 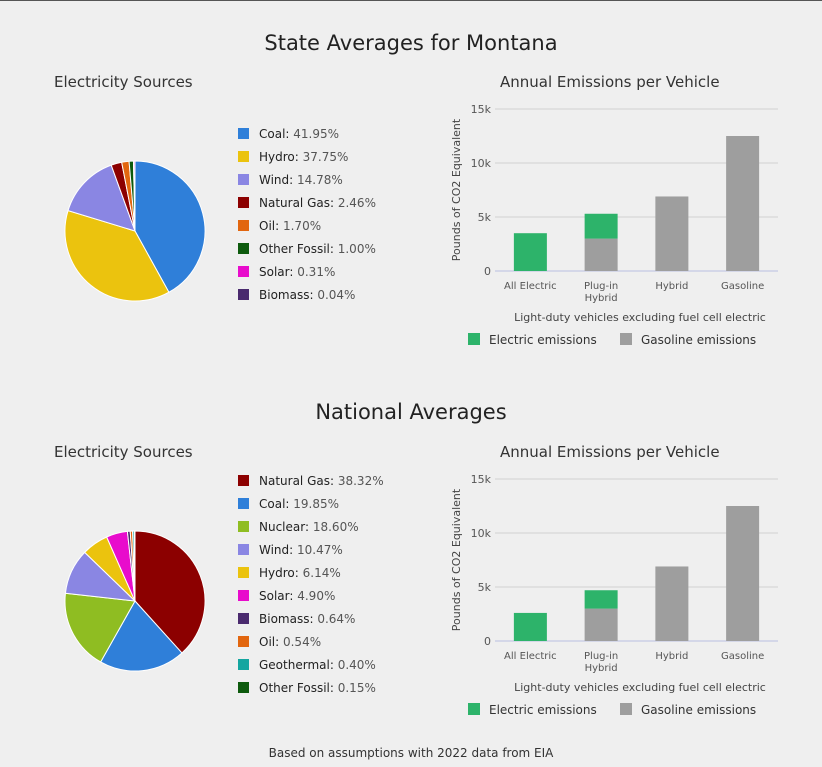 What do you see at coordinates (134, 566) in the screenshot?
I see `pie-slice-other-fossil` at bounding box center [134, 566].